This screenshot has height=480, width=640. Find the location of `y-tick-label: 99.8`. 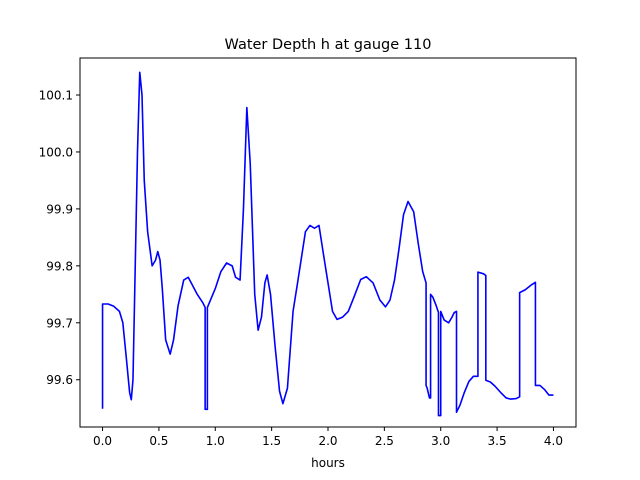

y-tick-label: 99.8 is located at coordinates (59, 266).